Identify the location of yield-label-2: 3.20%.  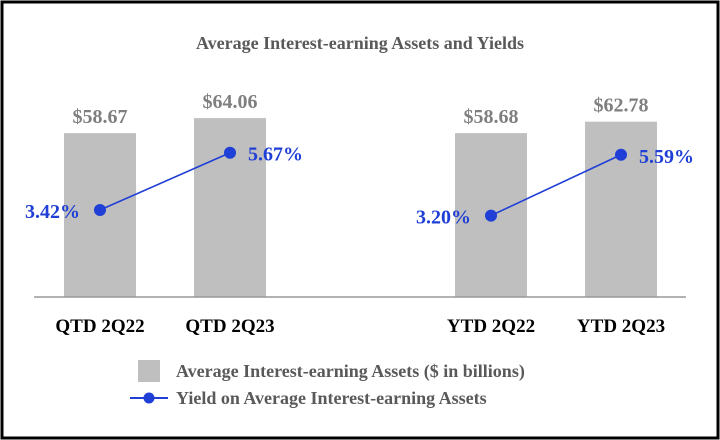
(443, 218).